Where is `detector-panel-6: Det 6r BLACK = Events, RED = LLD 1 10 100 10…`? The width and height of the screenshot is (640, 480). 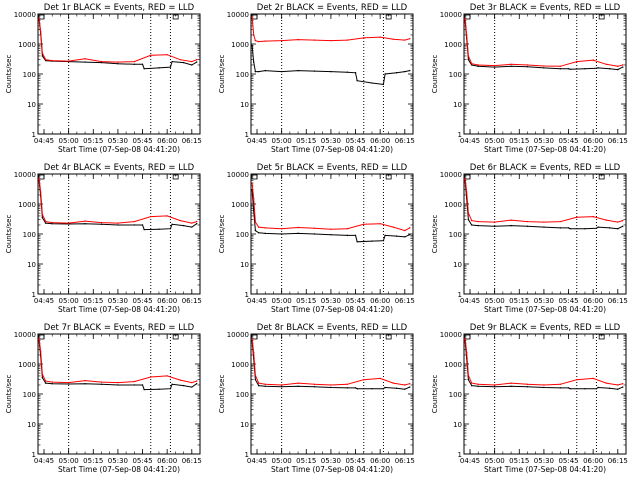
detector-panel-6: Det 6r BLACK = Events, RED = LLD 1 10 100 10… is located at coordinates (532, 240).